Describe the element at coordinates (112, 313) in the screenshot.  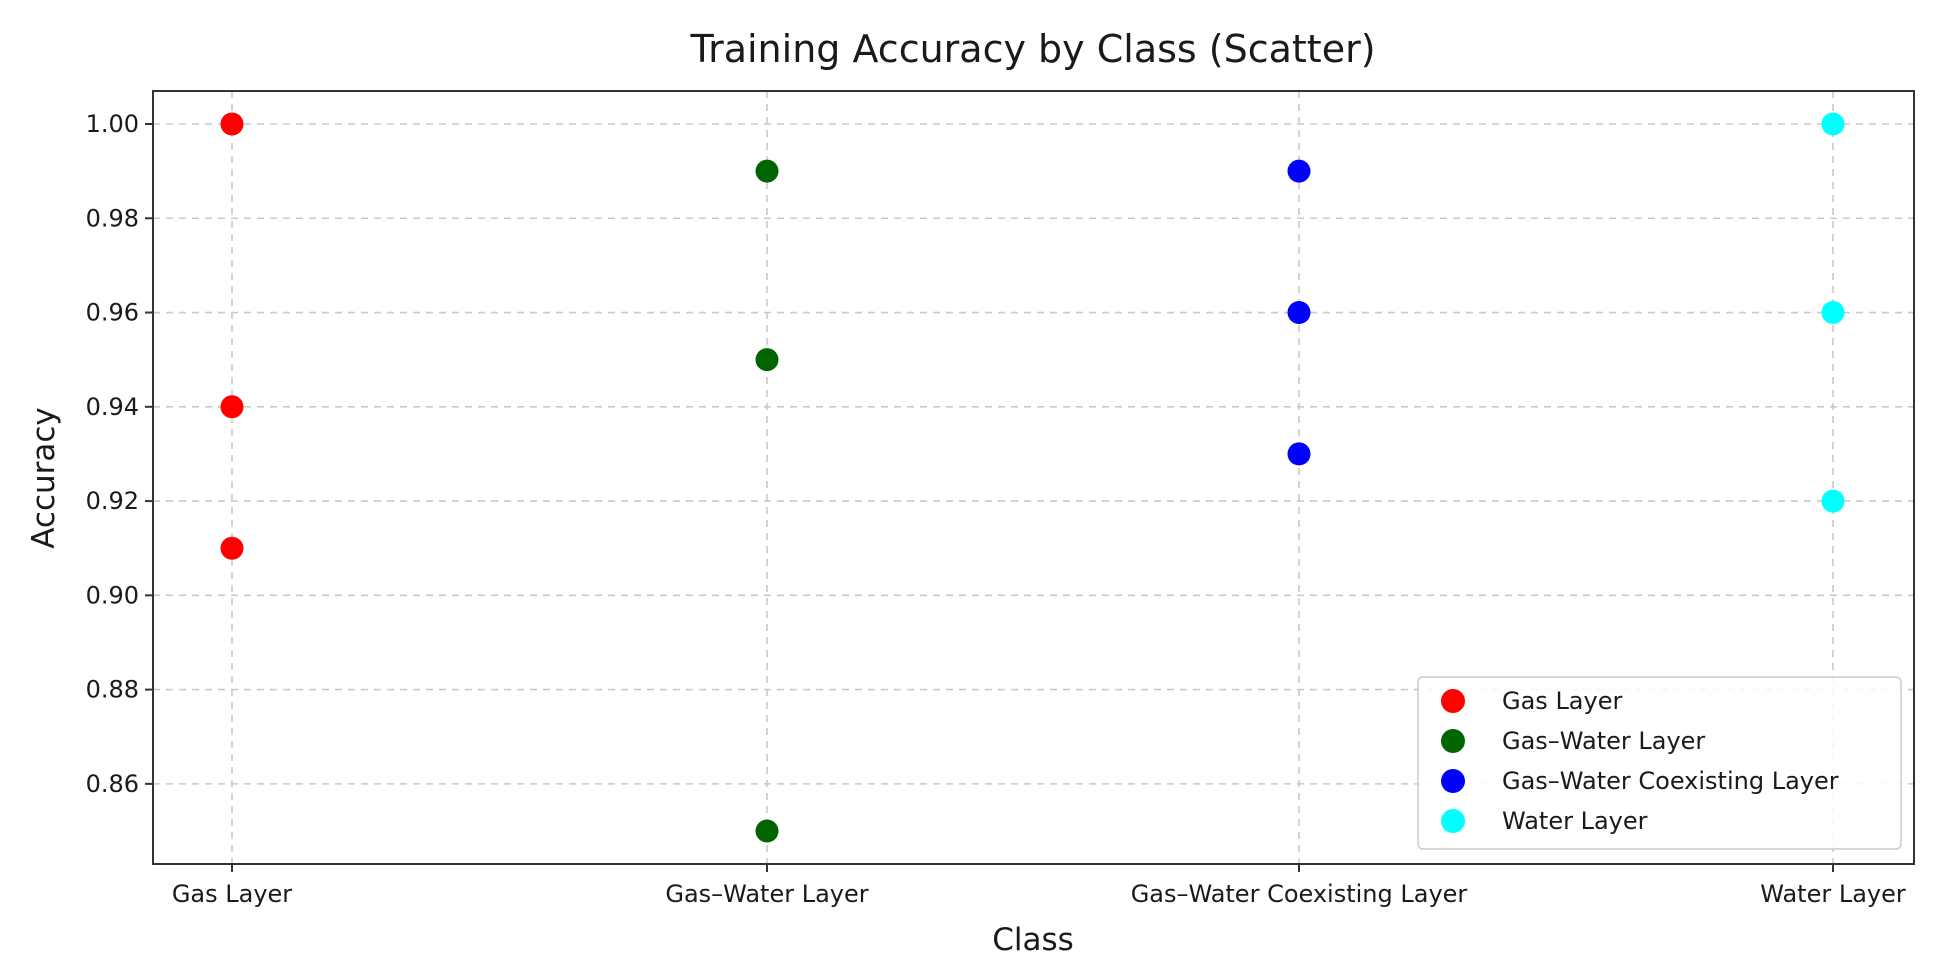
I see `y-tick-label: 0.96` at that location.